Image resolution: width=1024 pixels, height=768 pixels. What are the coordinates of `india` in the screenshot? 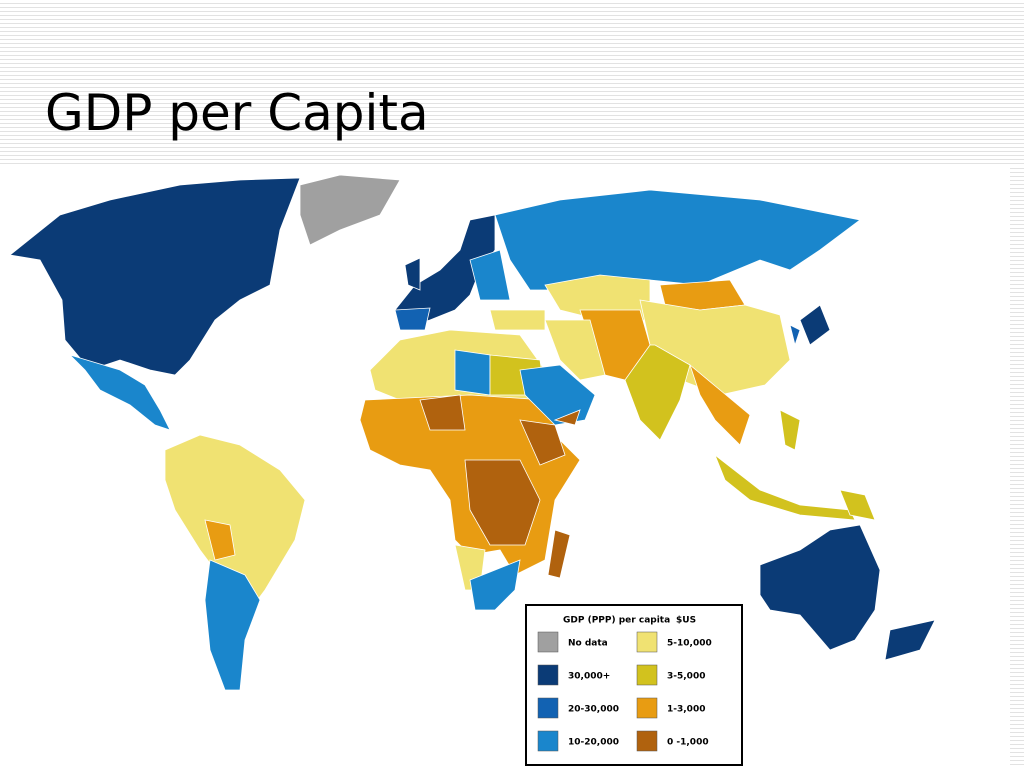 It's located at (652, 392).